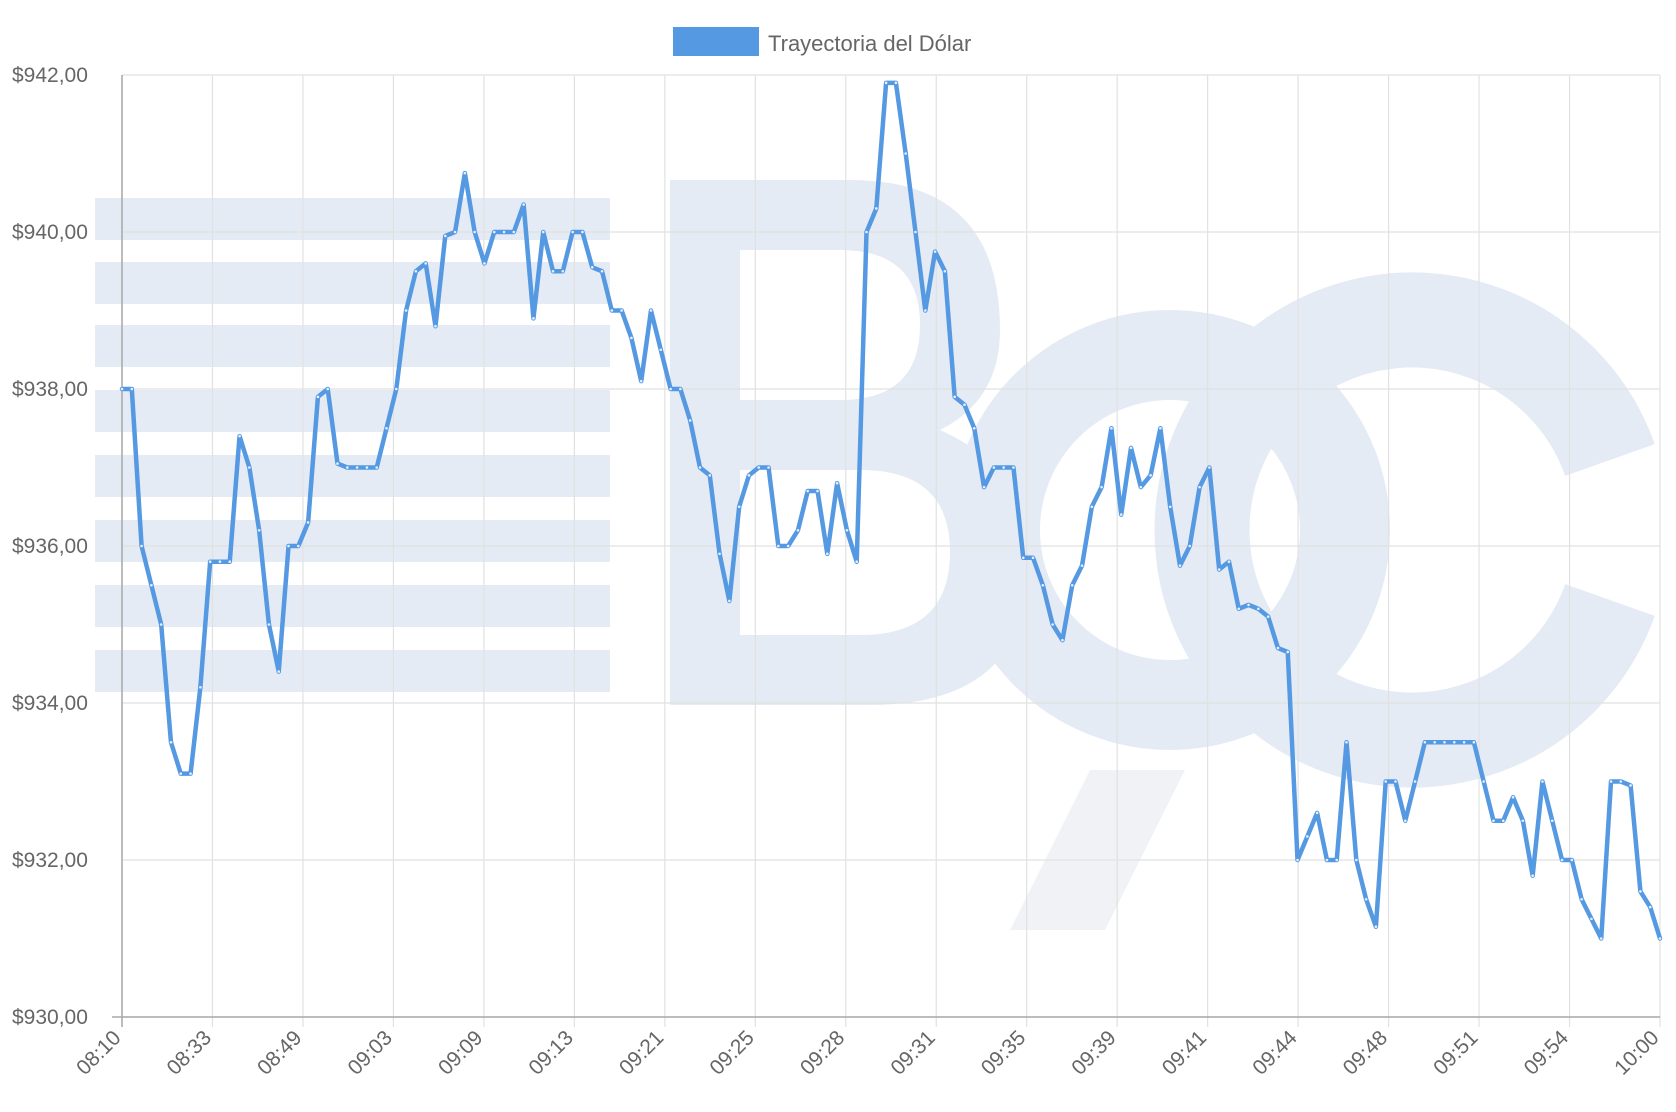 The width and height of the screenshot is (1676, 1112). What do you see at coordinates (50, 860) in the screenshot?
I see `y-tick-label: $932,00` at bounding box center [50, 860].